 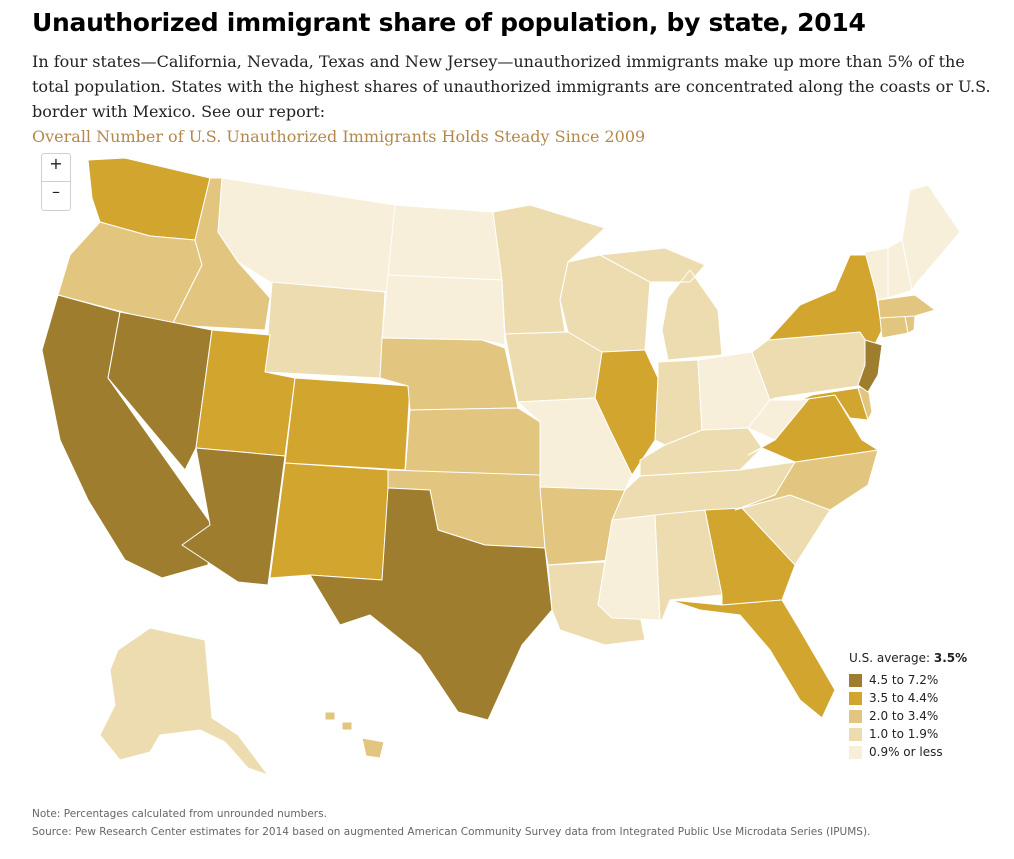 I want to click on state-sd, so click(x=443, y=310).